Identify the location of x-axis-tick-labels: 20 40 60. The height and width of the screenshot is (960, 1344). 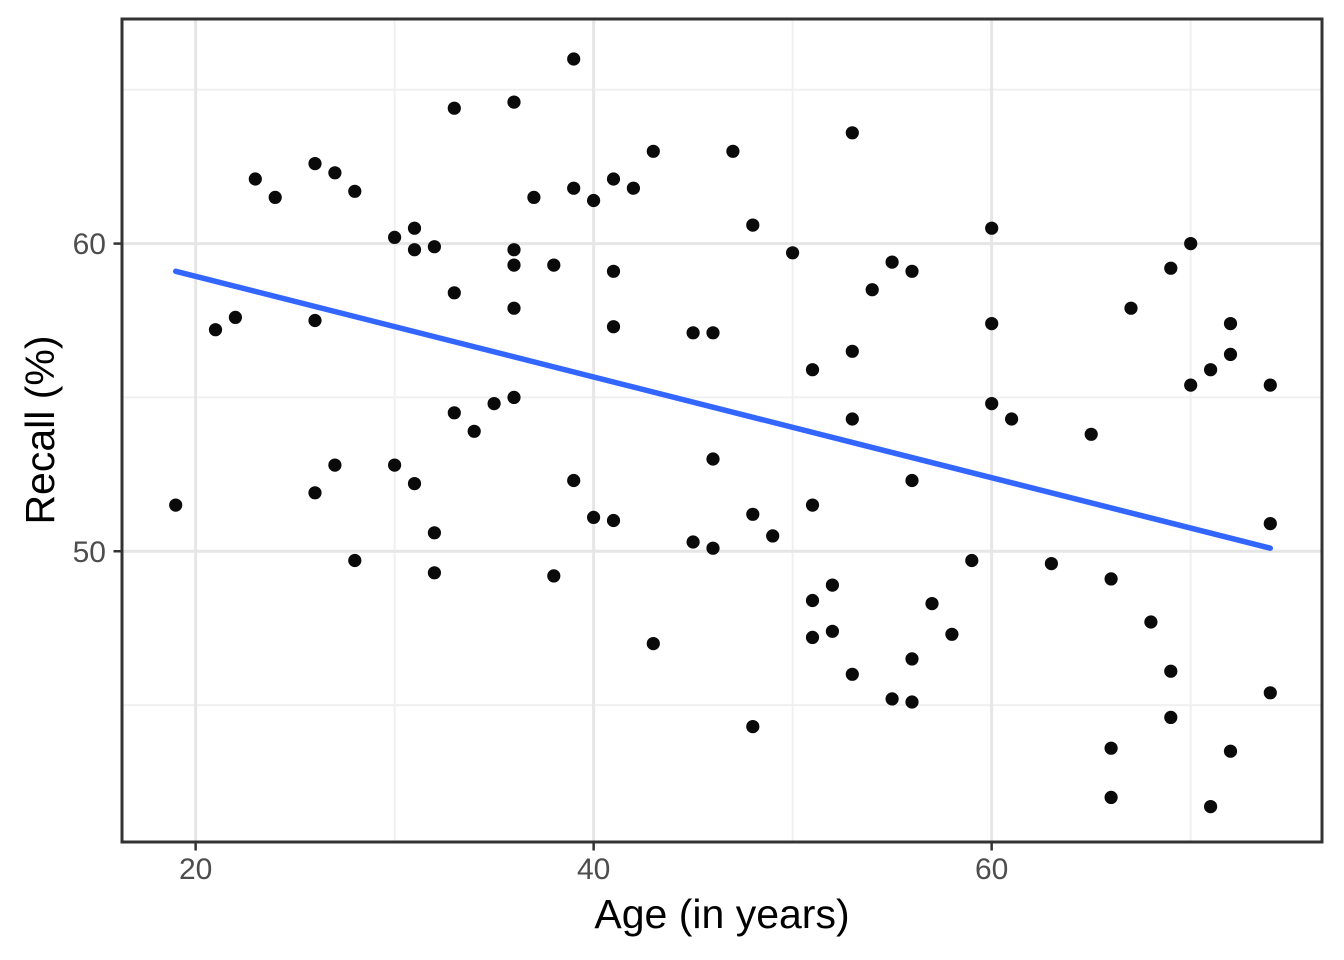
(593, 869).